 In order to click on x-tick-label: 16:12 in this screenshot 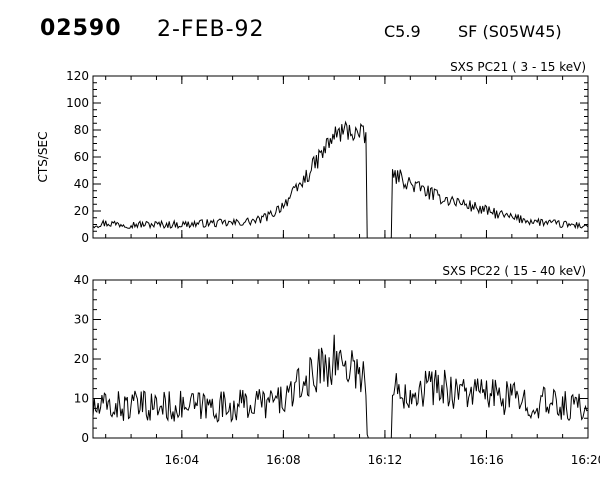, I will do `click(385, 460)`.